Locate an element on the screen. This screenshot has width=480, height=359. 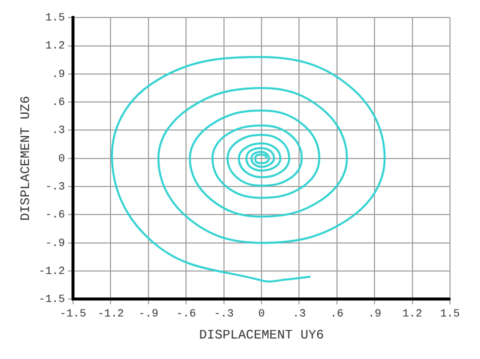
y-tick-label: -.6 is located at coordinates (55, 216).